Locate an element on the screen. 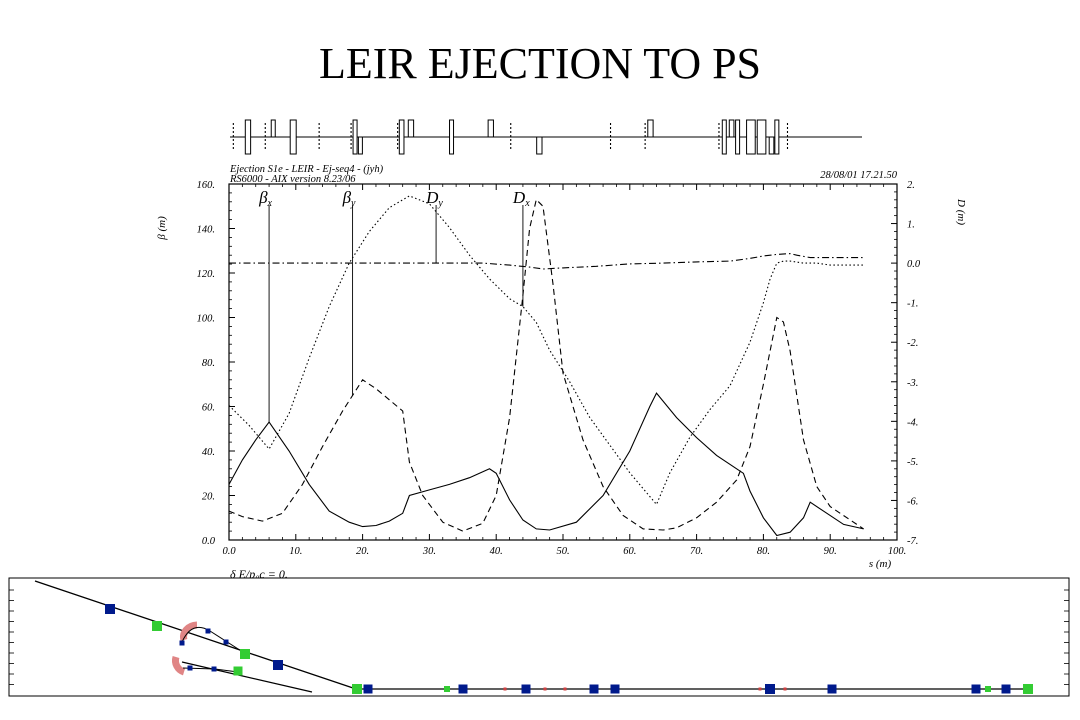  y-tick-label: 100. is located at coordinates (206, 319).